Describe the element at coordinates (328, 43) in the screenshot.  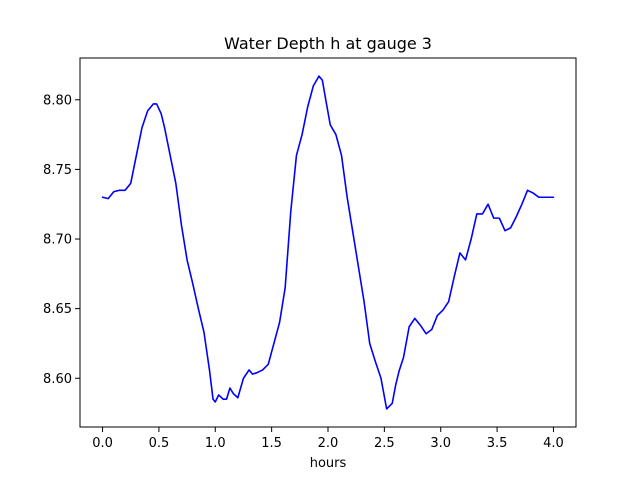
I see `chart-title: Water Depth h at gauge 3` at that location.